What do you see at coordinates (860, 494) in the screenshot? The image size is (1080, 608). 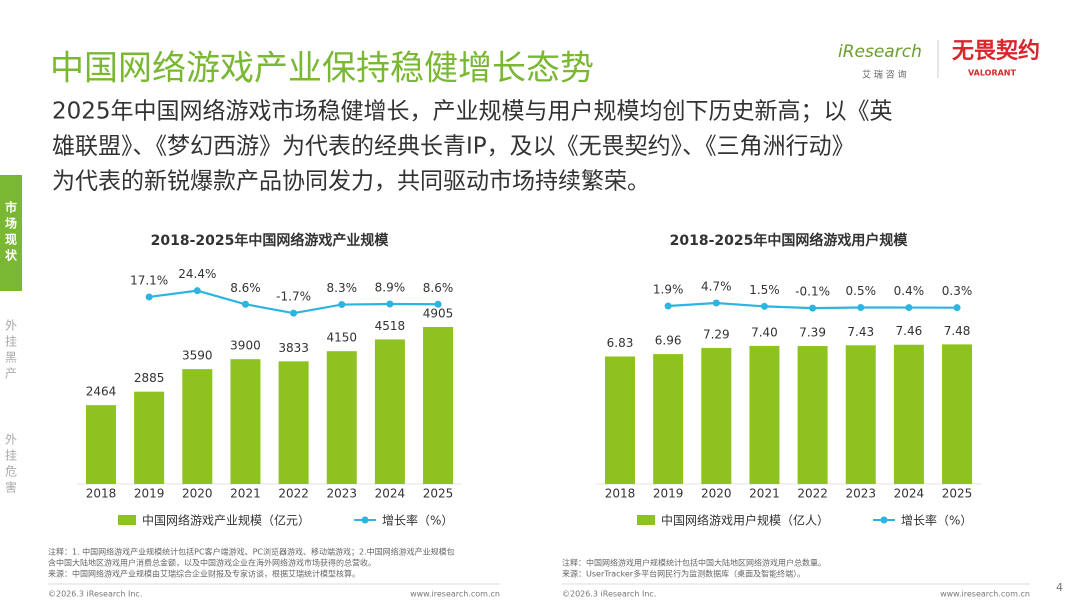 I see `x-tick-label: 2023` at bounding box center [860, 494].